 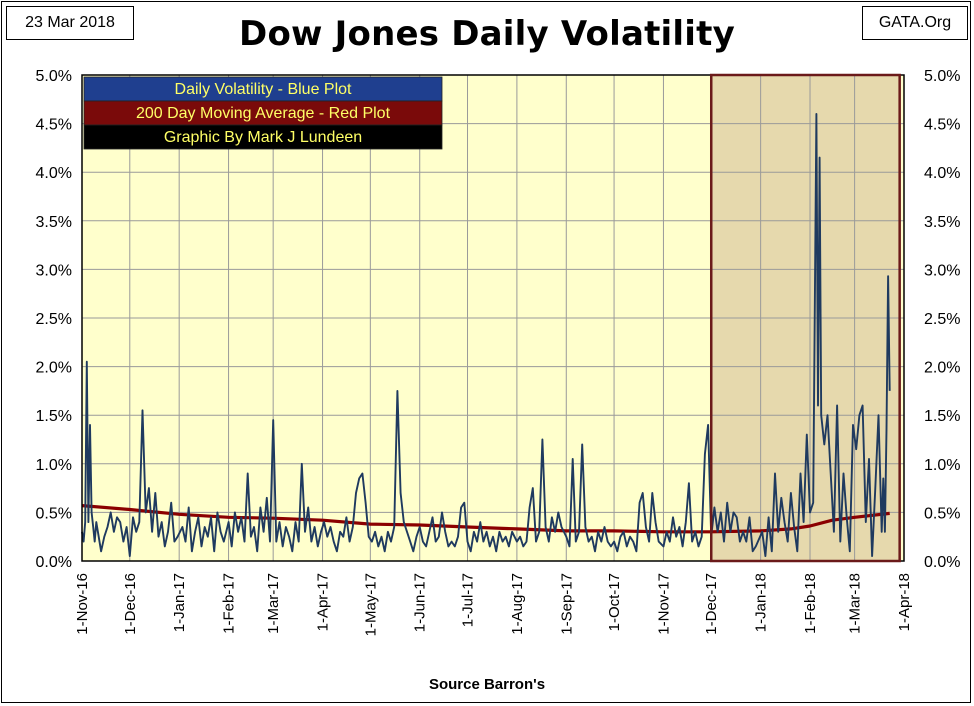 I want to click on x-tick-label: 1-Sep-17, so click(x=566, y=604).